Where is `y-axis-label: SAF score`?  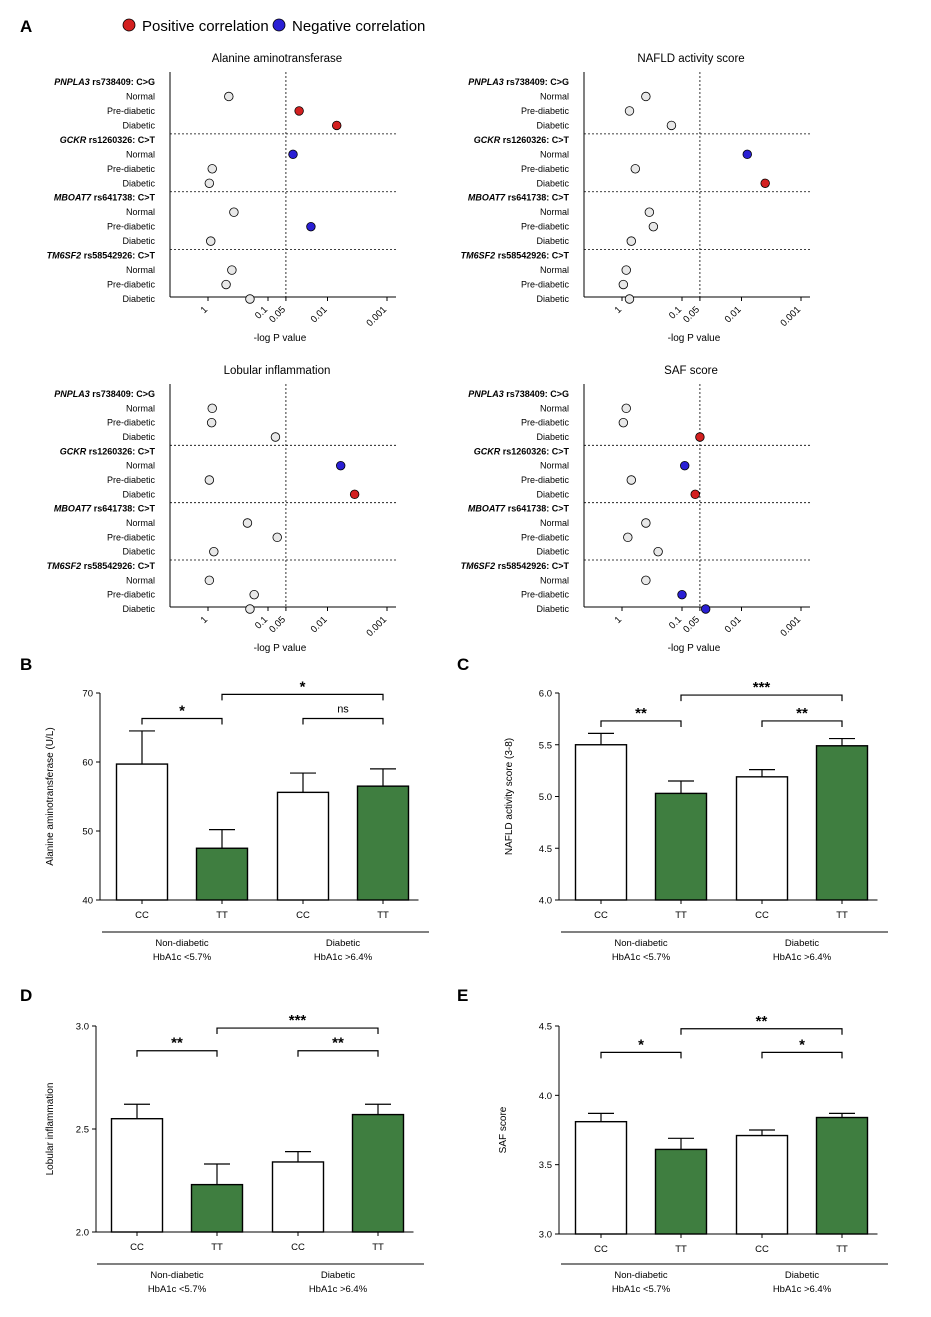
y-axis-label: SAF score is located at coordinates (503, 1129).